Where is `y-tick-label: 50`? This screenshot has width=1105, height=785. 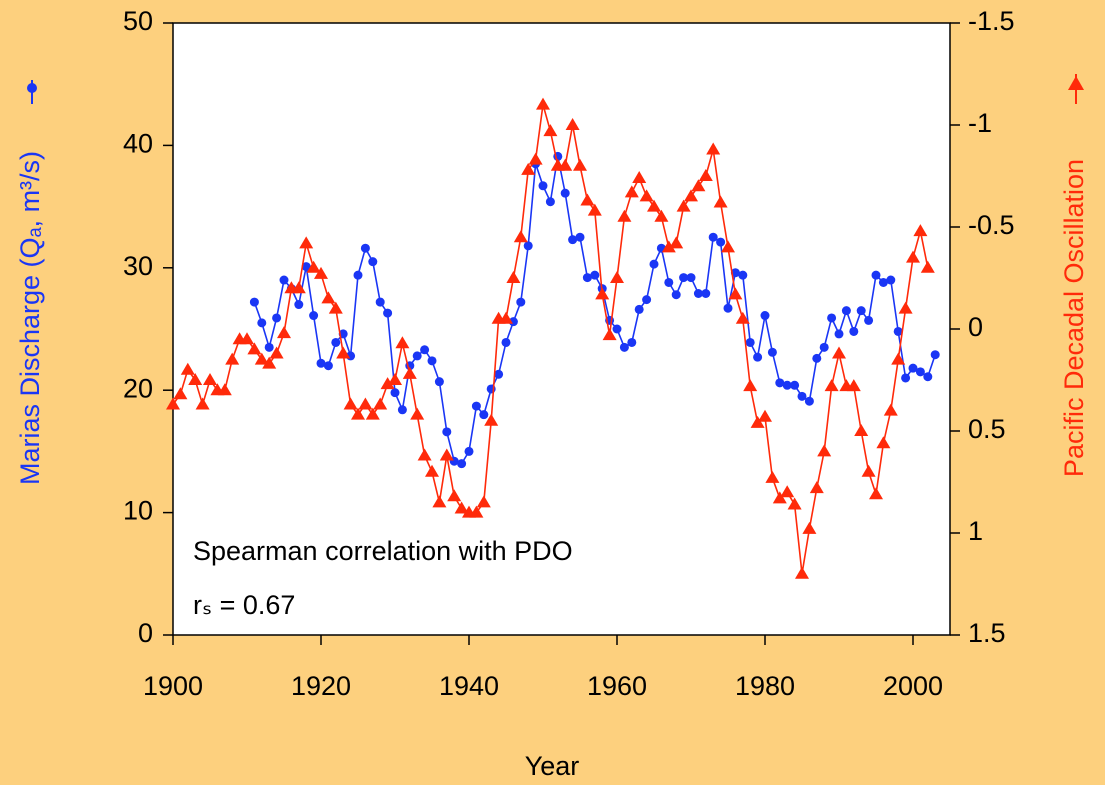
y-tick-label: 50 is located at coordinates (138, 21).